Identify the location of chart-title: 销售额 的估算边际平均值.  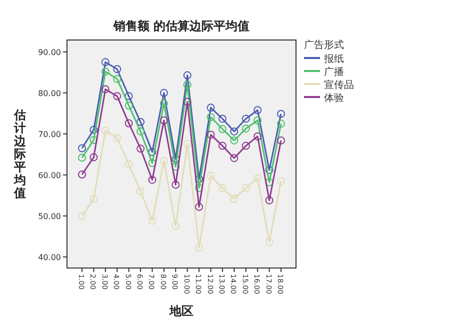
(181, 26).